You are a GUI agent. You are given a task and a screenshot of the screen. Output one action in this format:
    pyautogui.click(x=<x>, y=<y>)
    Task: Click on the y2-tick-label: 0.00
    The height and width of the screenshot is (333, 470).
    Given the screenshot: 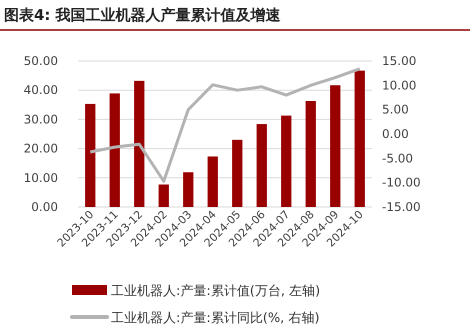 What is the action you would take?
    pyautogui.click(x=395, y=134)
    